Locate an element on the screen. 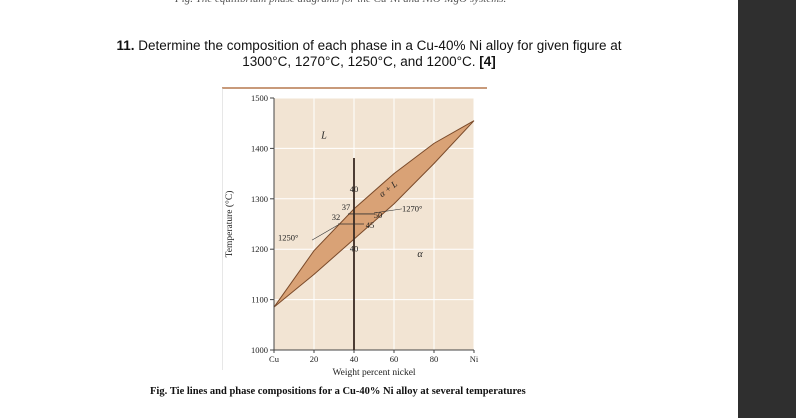 The height and width of the screenshot is (418, 796). annotation-1250-leader is located at coordinates (325, 232).